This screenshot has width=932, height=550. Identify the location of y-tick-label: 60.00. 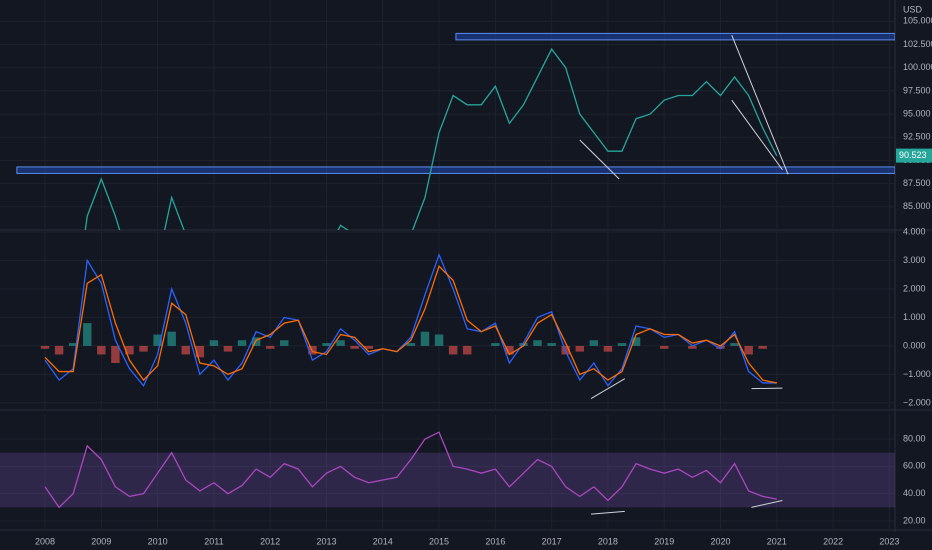
(914, 466).